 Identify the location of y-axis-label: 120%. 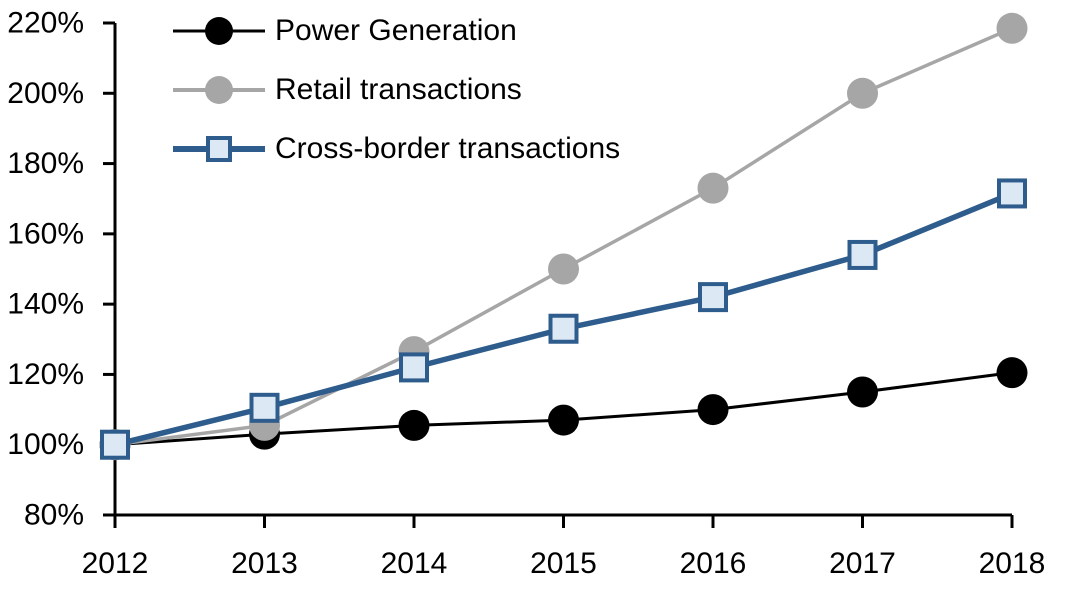
(45, 374).